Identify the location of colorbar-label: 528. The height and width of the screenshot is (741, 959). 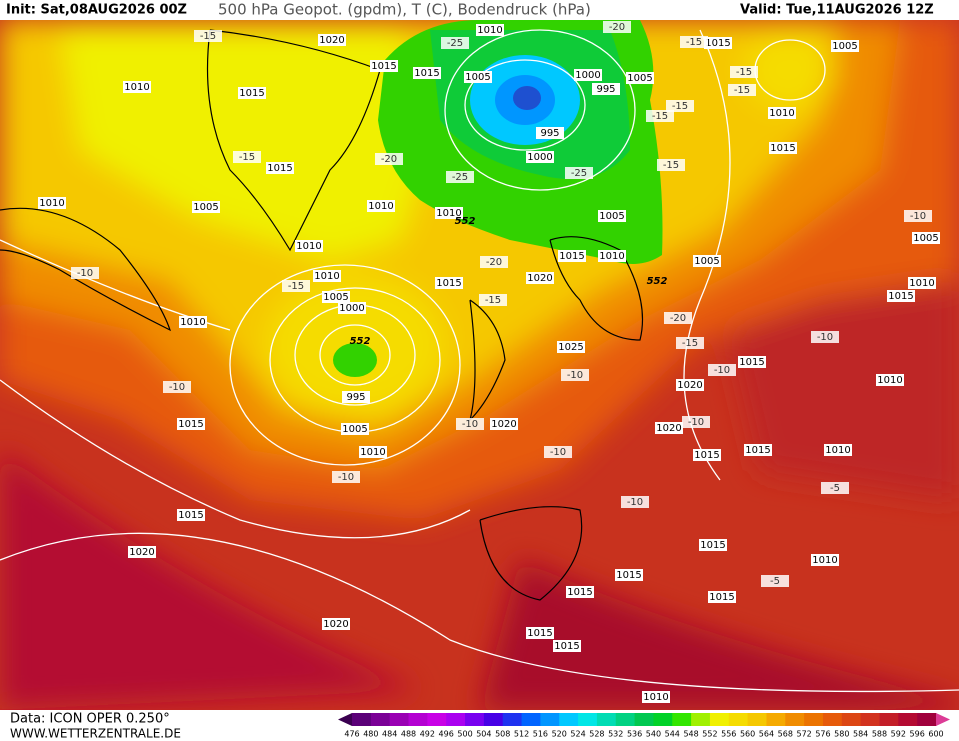
(596, 734).